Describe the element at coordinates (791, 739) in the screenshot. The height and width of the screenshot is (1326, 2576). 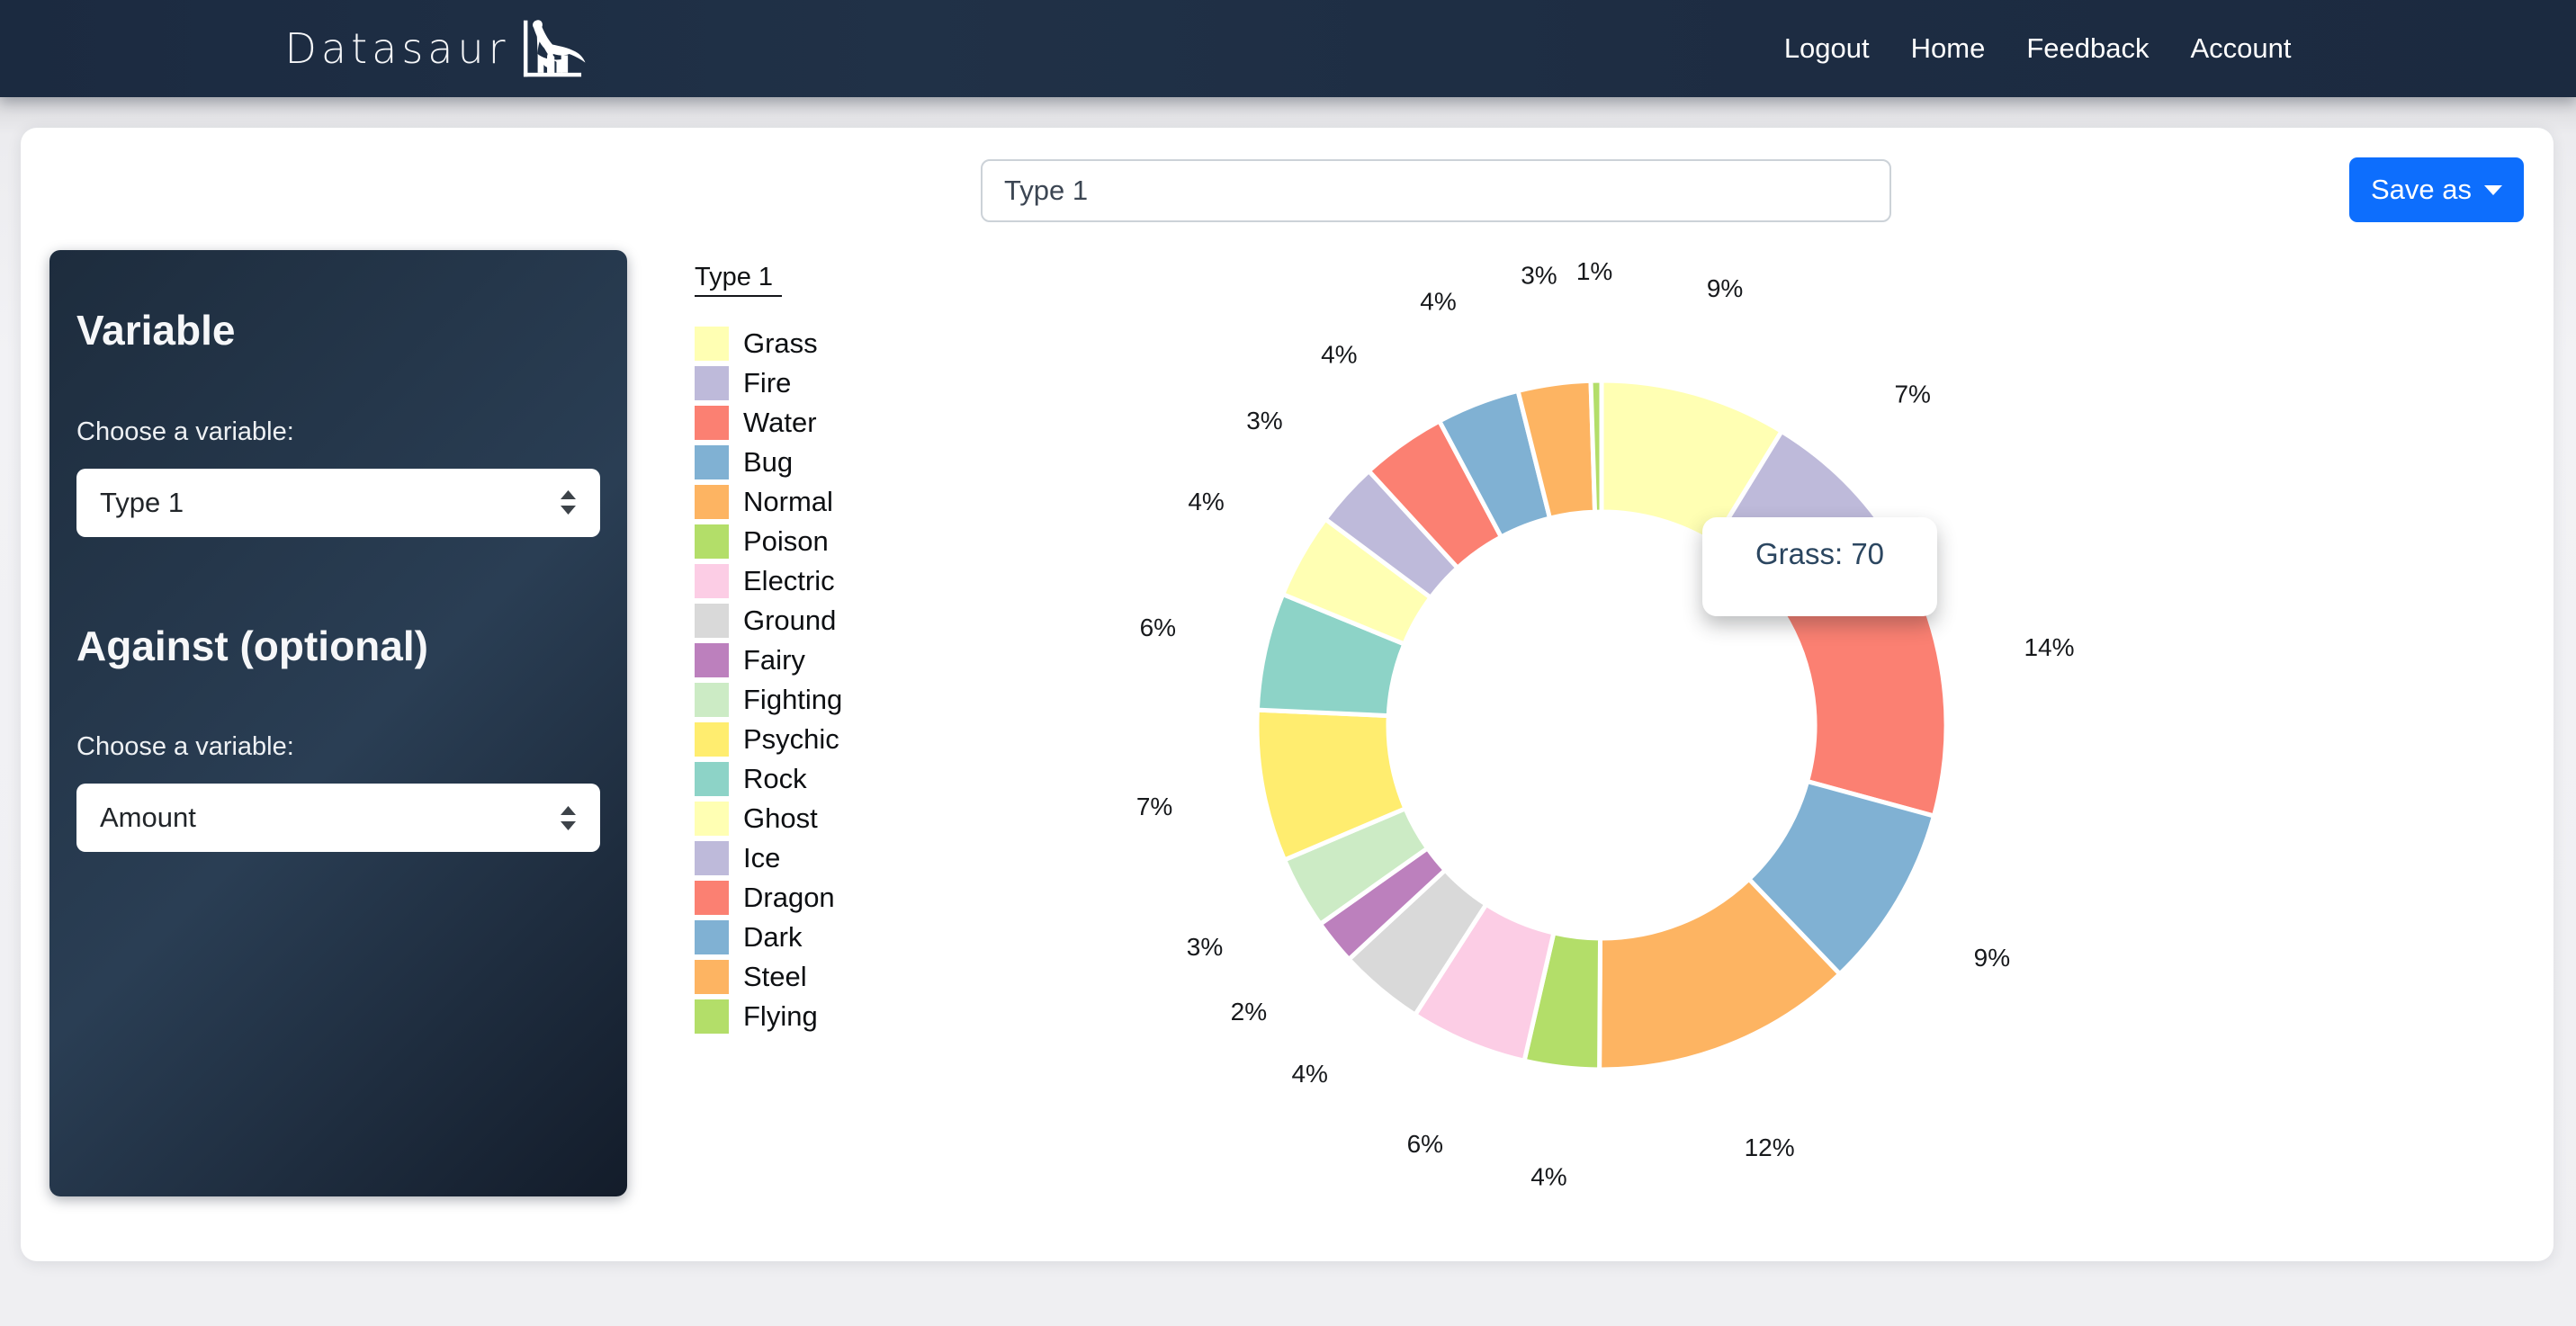
I see `legend-label: Psychic` at that location.